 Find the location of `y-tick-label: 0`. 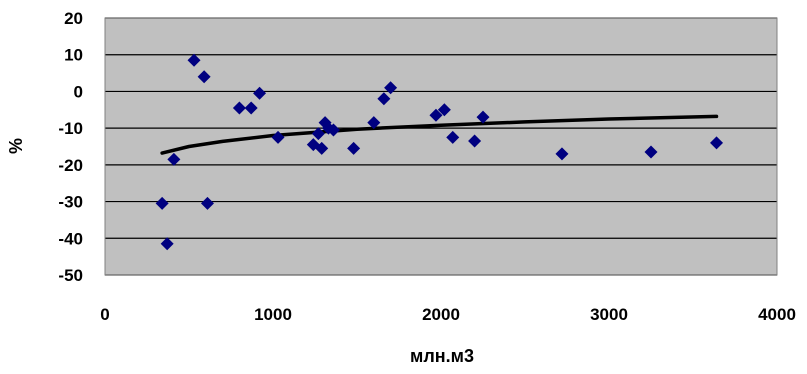

y-tick-label: 0 is located at coordinates (78, 91).